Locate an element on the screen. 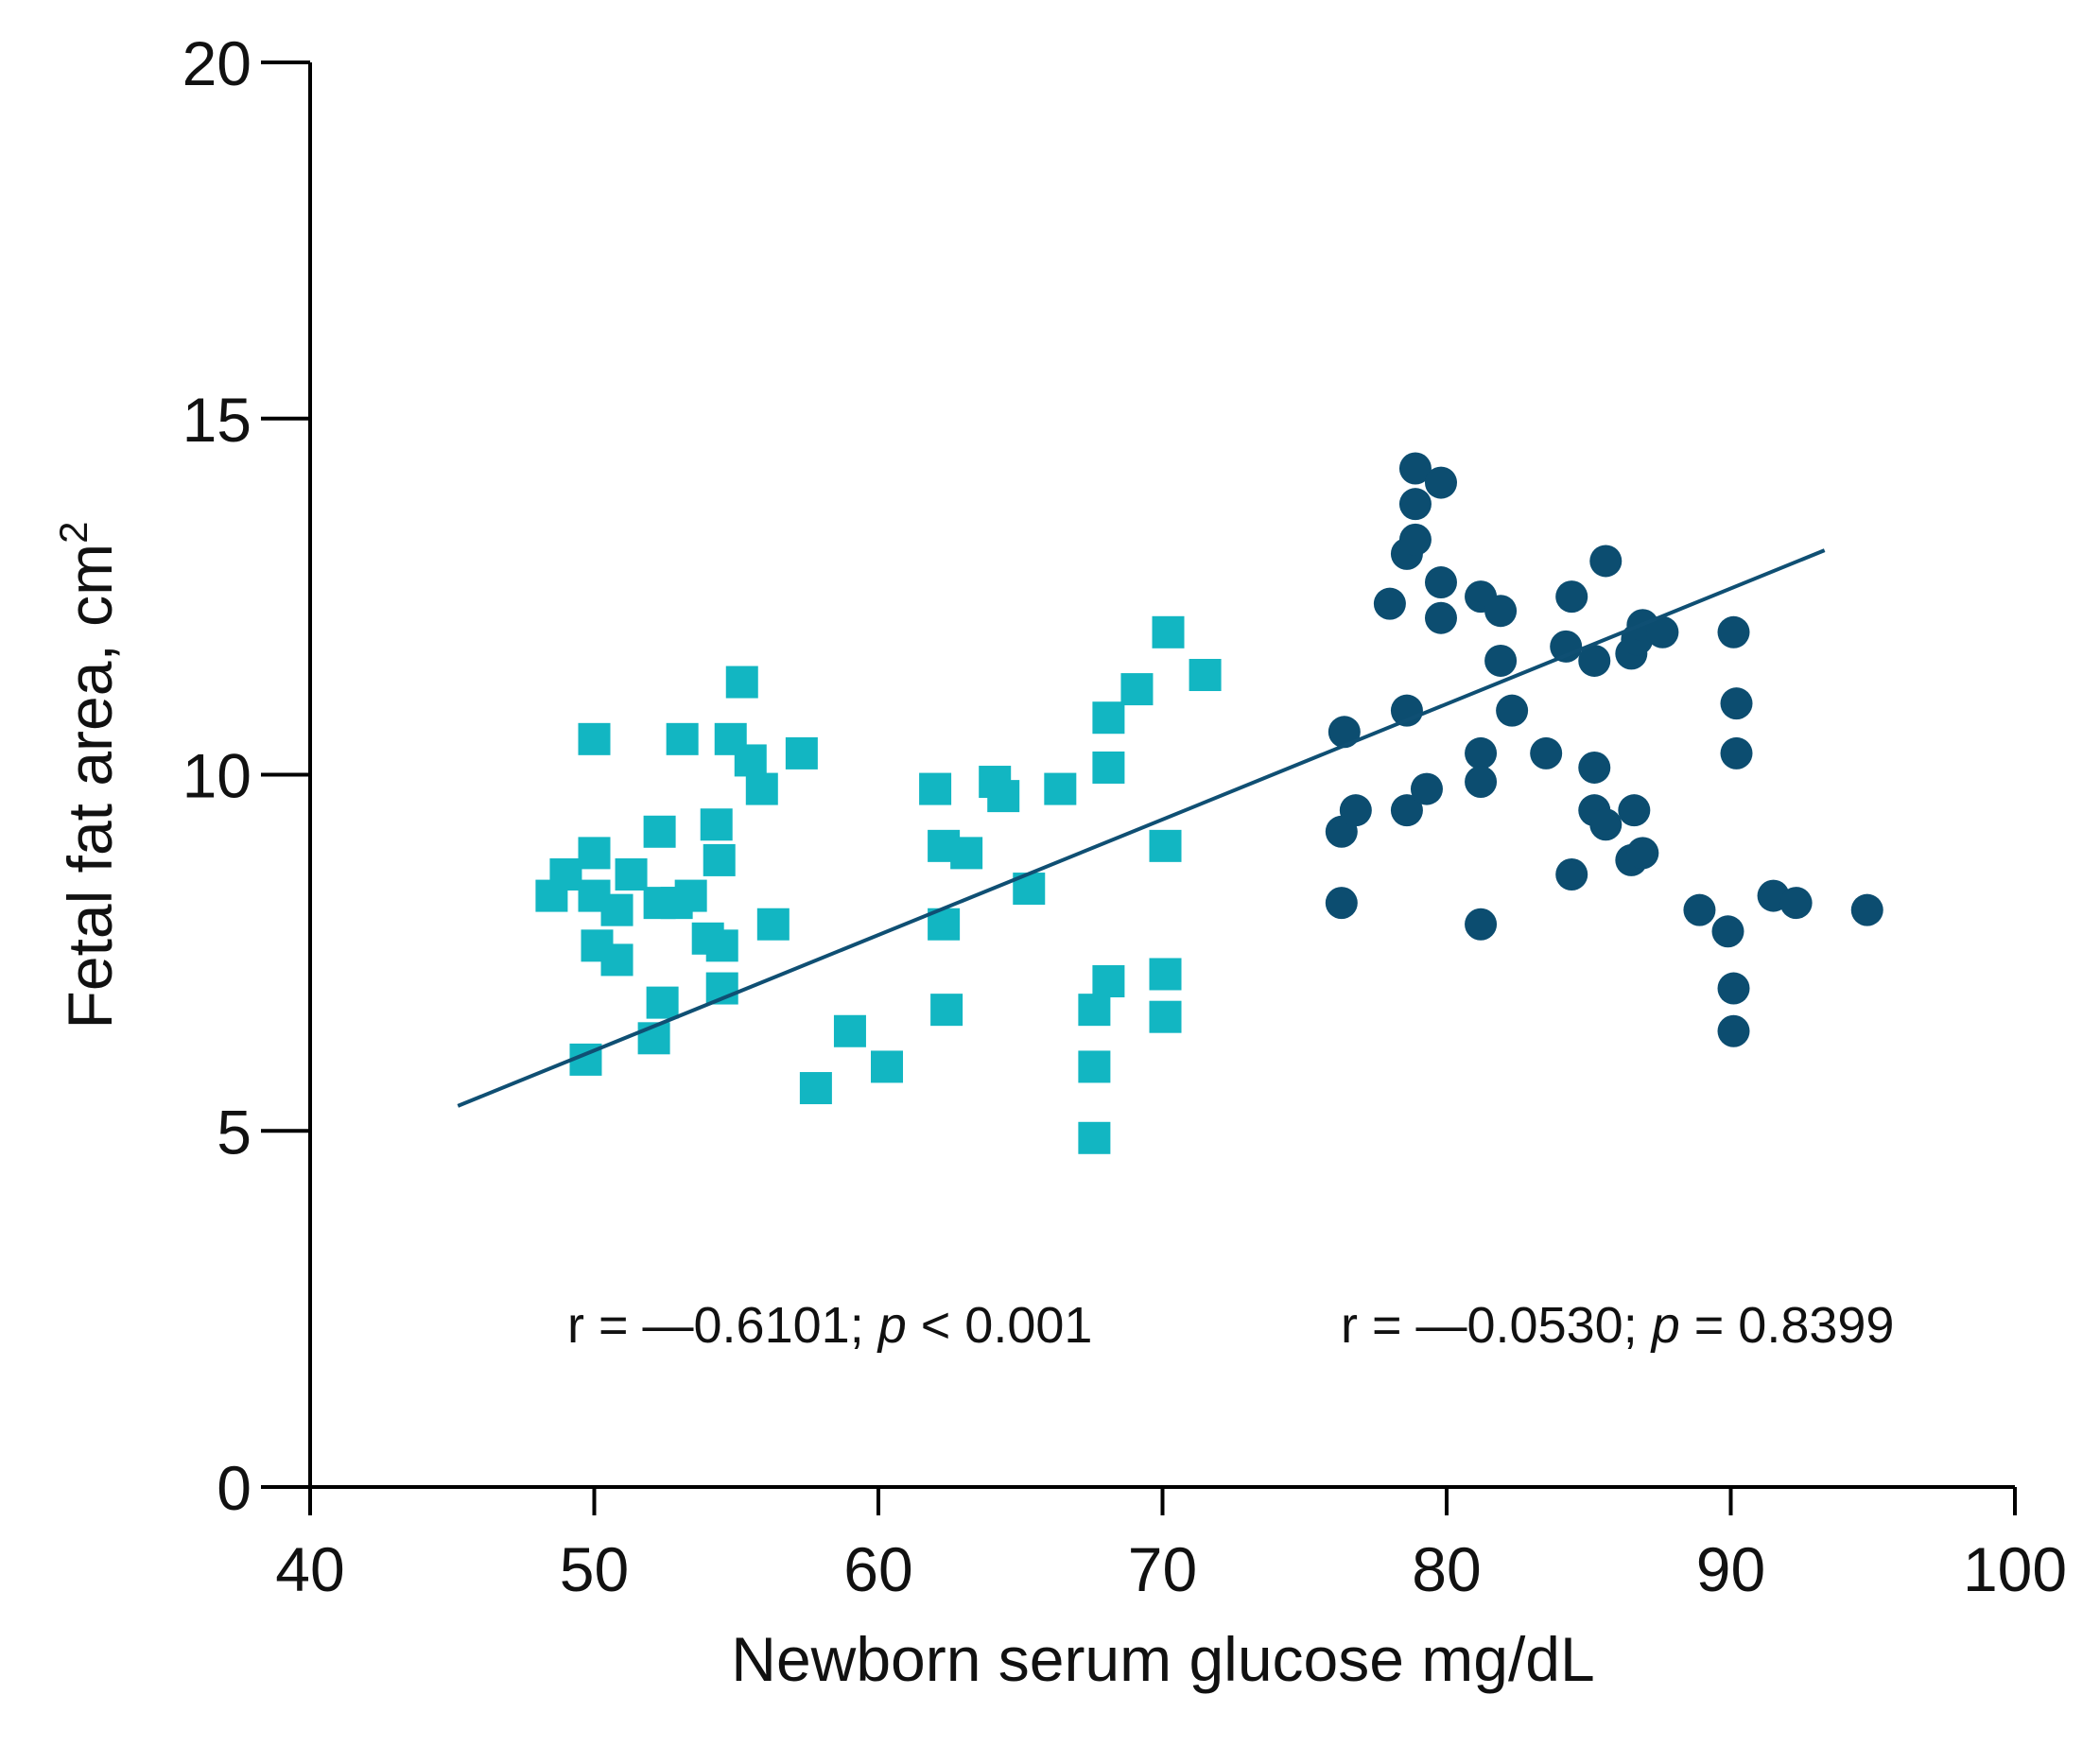  annotation-left-p: p is located at coordinates (892, 1325).